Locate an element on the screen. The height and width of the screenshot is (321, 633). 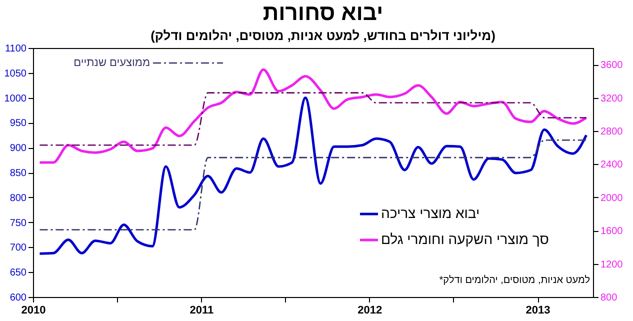
y-tick-label: 850 is located at coordinates (18, 173).